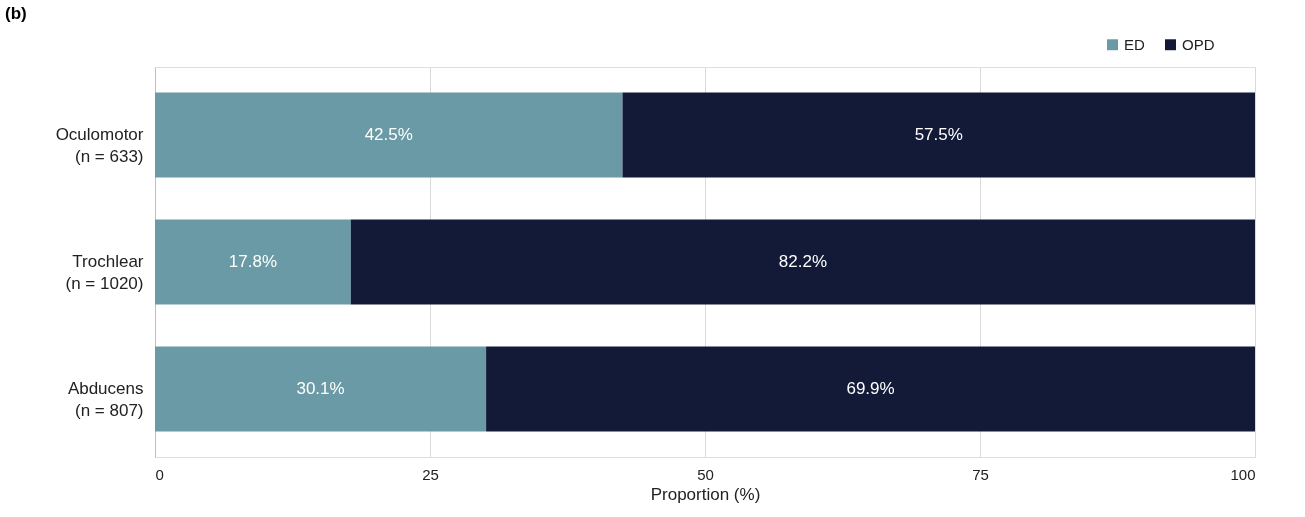  Describe the element at coordinates (1134, 44) in the screenshot. I see `legend-label: ED` at that location.